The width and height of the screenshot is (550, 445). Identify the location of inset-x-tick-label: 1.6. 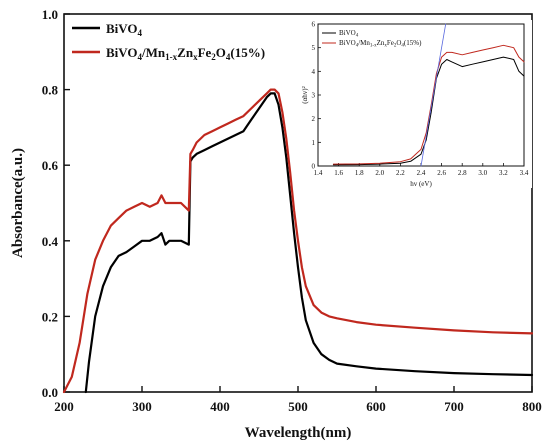
(338, 173).